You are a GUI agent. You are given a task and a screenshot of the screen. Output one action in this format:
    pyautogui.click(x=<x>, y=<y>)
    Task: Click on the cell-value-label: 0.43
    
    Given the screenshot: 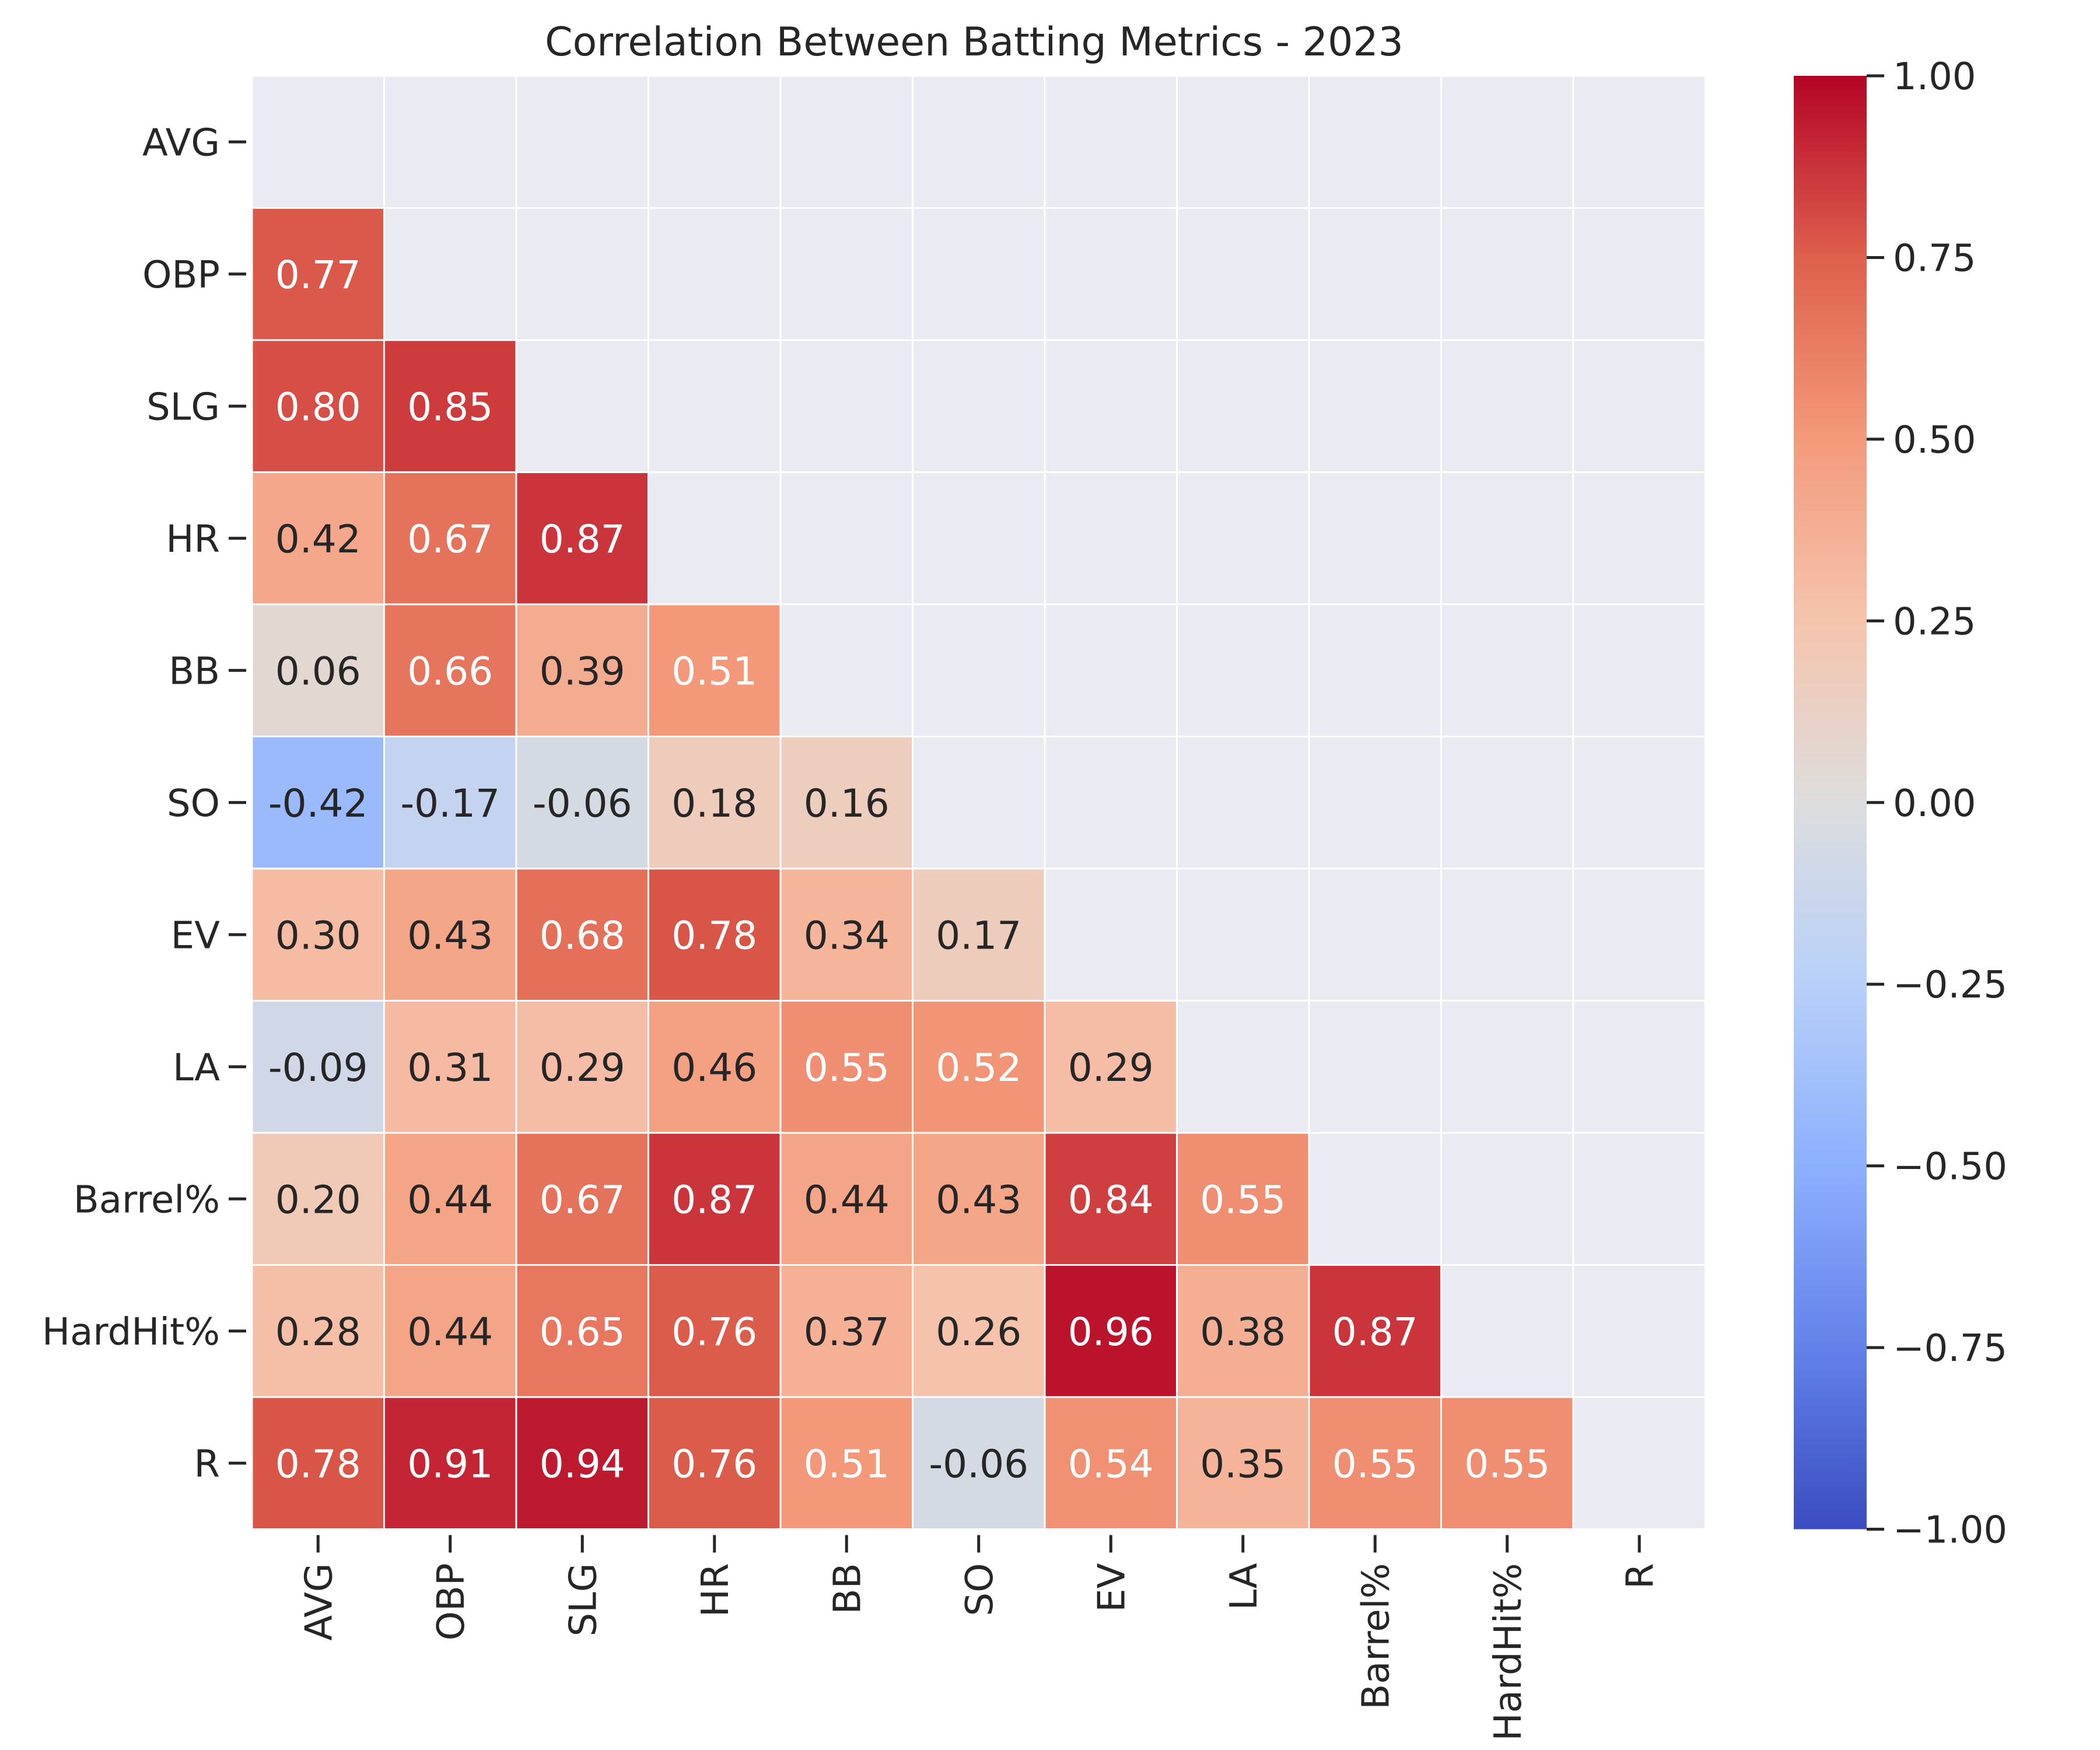 What is the action you would take?
    pyautogui.click(x=450, y=935)
    